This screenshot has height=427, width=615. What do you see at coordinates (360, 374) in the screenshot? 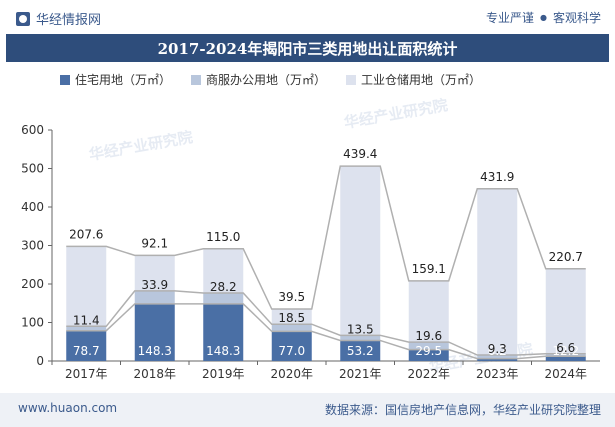
I see `x-tick-label: 2021年` at bounding box center [360, 374].